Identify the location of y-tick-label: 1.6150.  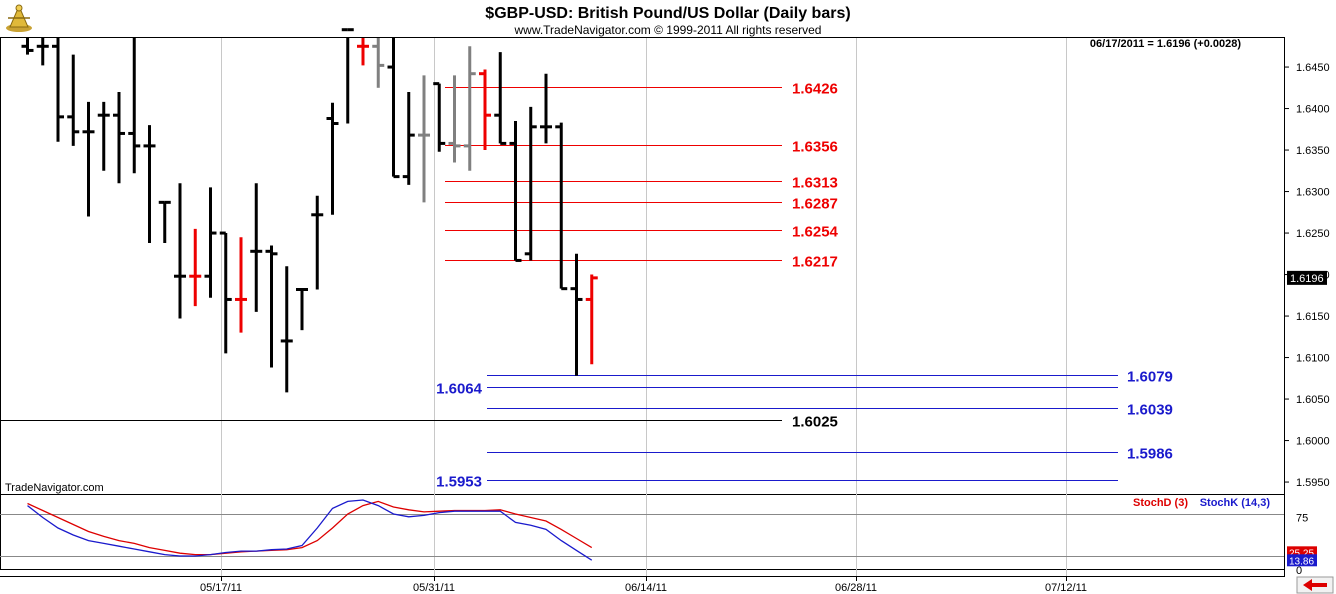
(1313, 317).